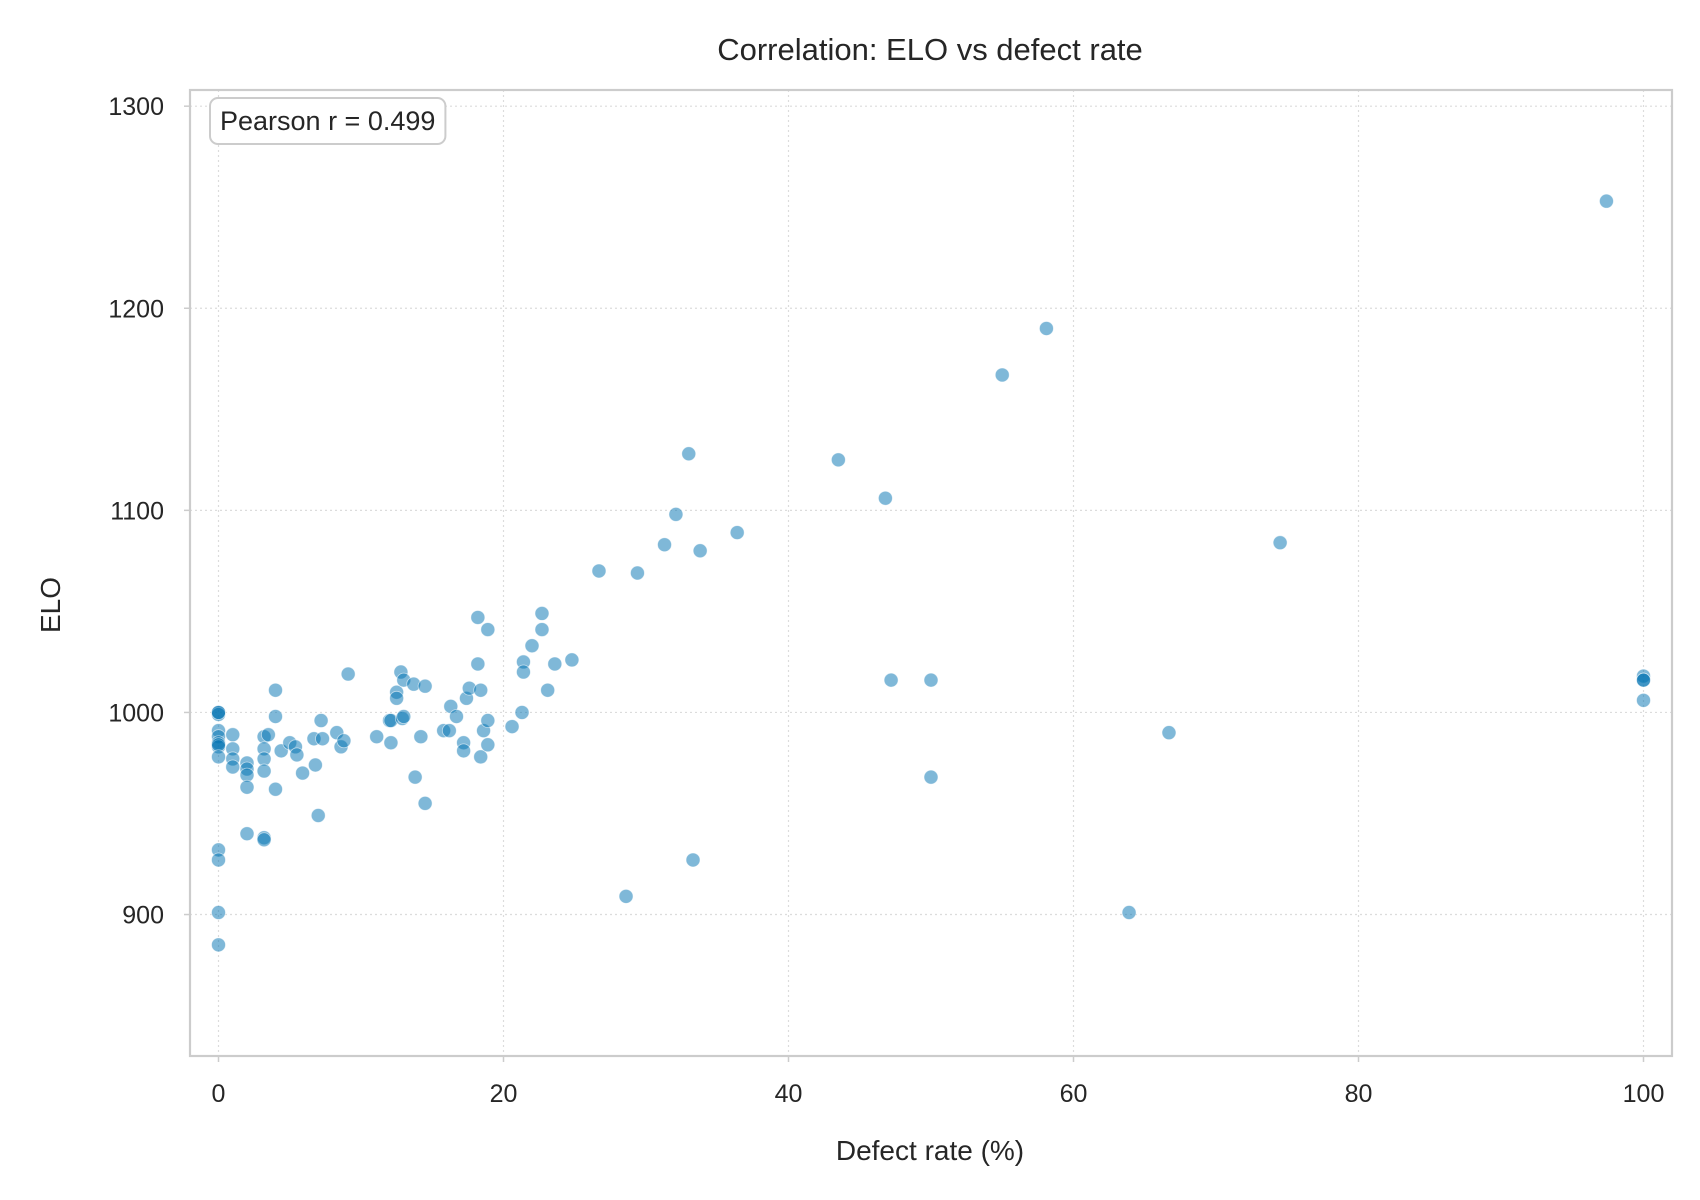  What do you see at coordinates (1644, 1094) in the screenshot?
I see `x-tick-label: 100` at bounding box center [1644, 1094].